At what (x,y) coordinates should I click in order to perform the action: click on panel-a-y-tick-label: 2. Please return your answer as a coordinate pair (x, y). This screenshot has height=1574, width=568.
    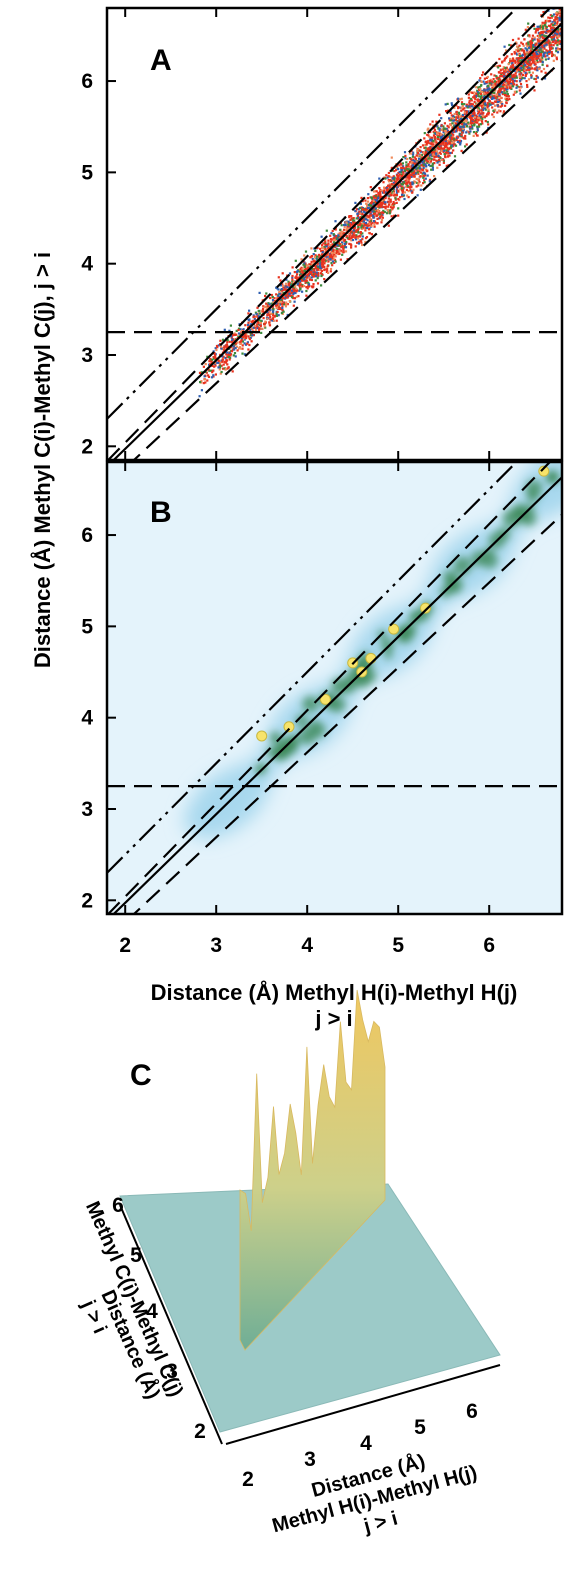
    Looking at the image, I should click on (87, 446).